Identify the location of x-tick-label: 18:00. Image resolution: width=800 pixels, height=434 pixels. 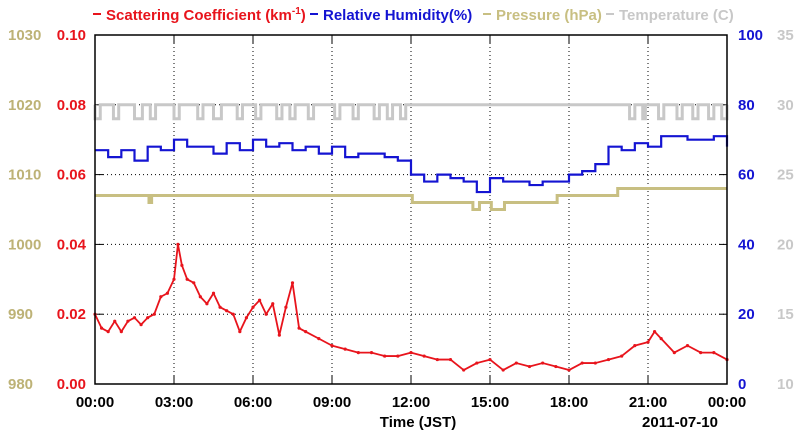
(569, 402).